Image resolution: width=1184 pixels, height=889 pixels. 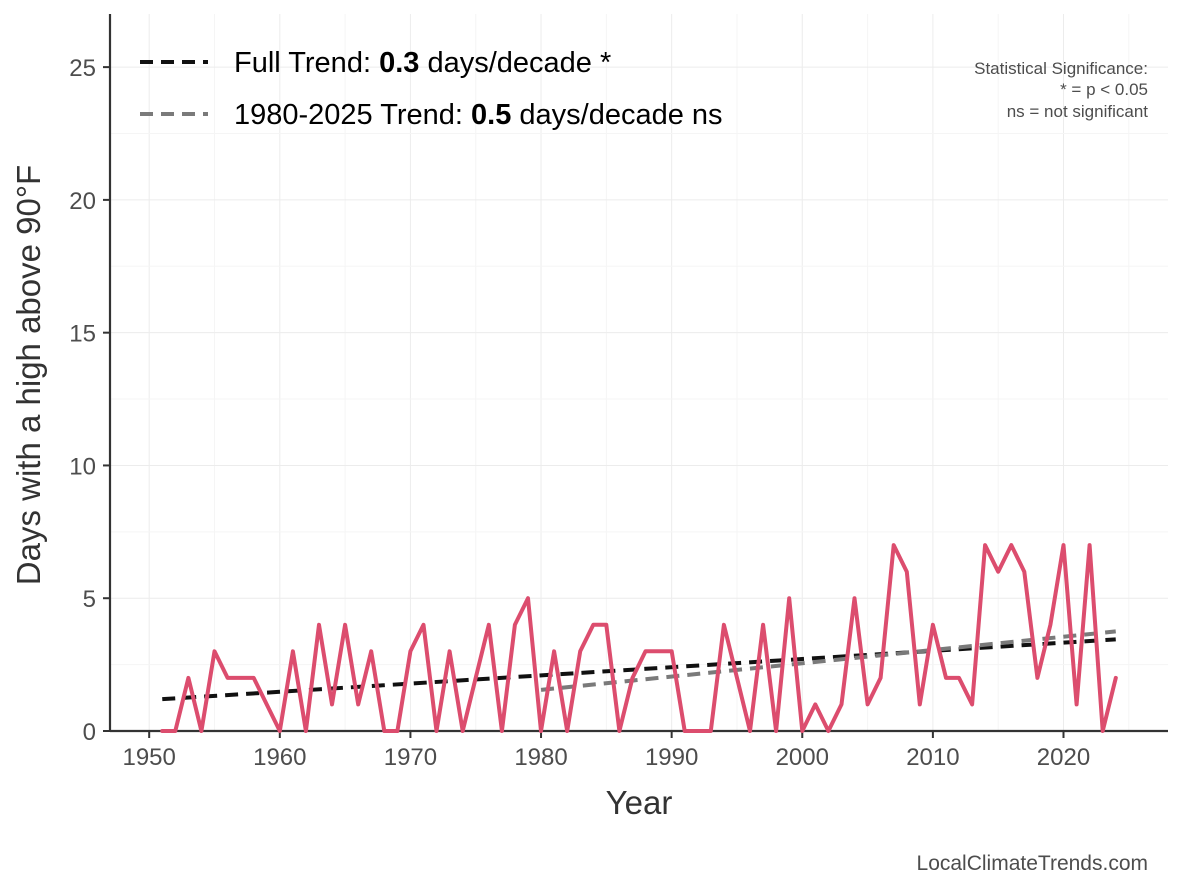 I want to click on x-axis-title: Year, so click(x=639, y=802).